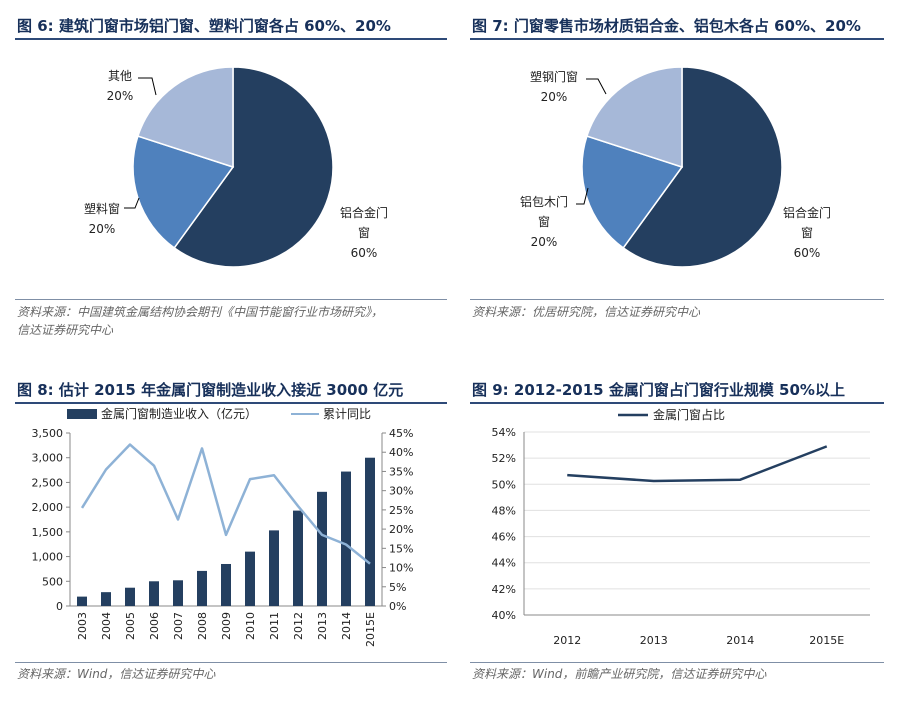  What do you see at coordinates (504, 615) in the screenshot?
I see `y-tick-label: 40%` at bounding box center [504, 615].